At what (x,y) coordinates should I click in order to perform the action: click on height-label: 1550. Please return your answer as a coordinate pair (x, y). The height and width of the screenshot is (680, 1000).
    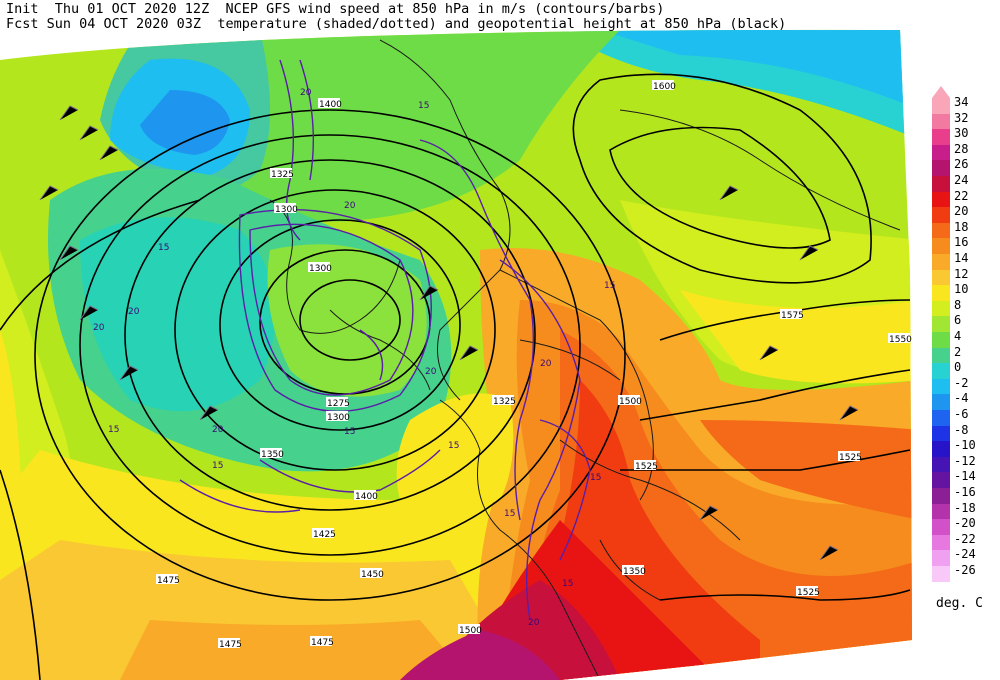
    Looking at the image, I should click on (900, 339).